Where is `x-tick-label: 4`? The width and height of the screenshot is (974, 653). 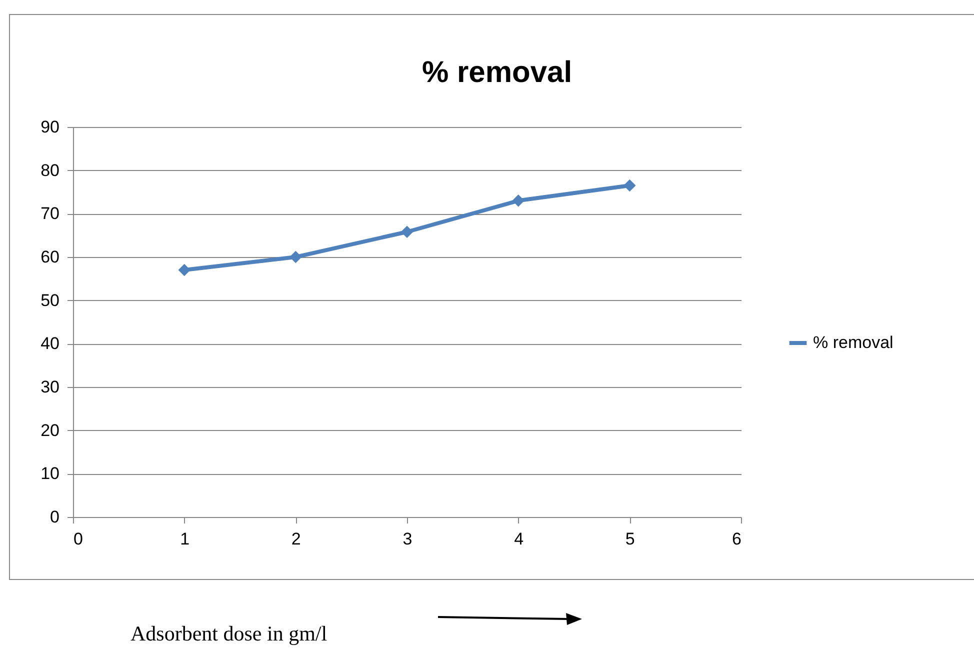 x-tick-label: 4 is located at coordinates (519, 539).